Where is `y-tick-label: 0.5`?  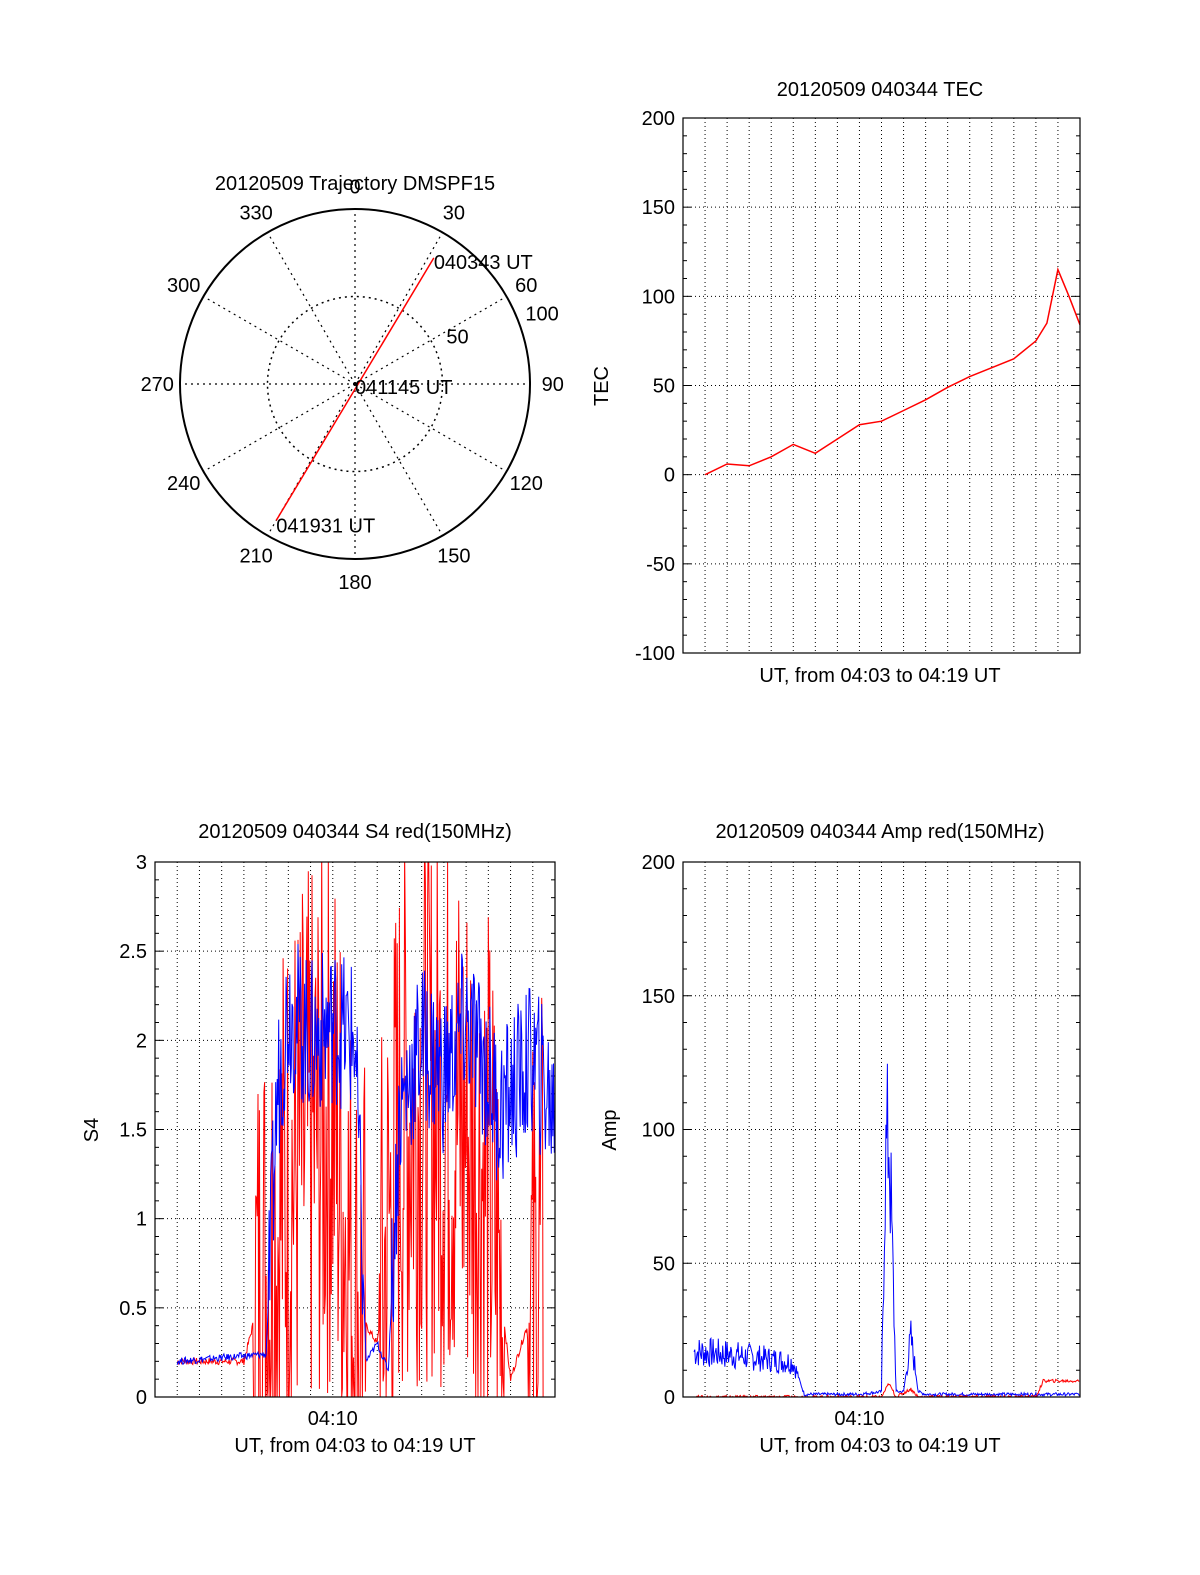 y-tick-label: 0.5 is located at coordinates (133, 1309).